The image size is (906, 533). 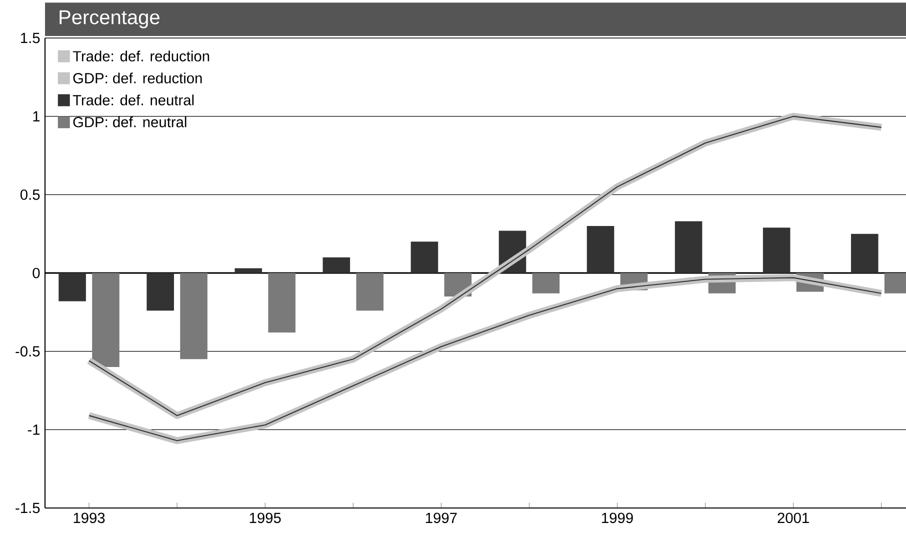 I want to click on y-tick-label: 0.5, so click(x=30, y=194).